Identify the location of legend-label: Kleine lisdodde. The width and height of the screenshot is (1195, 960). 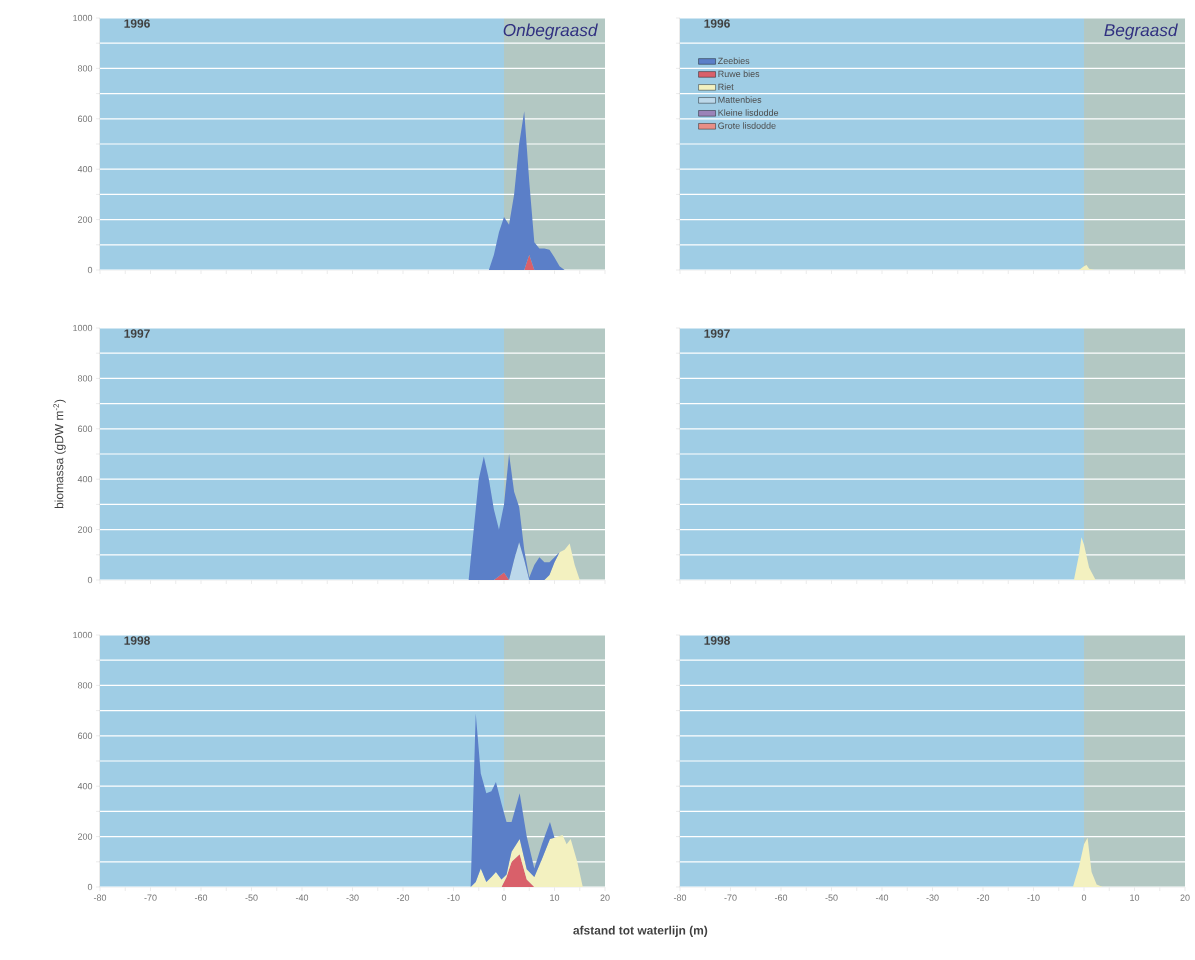
(748, 112).